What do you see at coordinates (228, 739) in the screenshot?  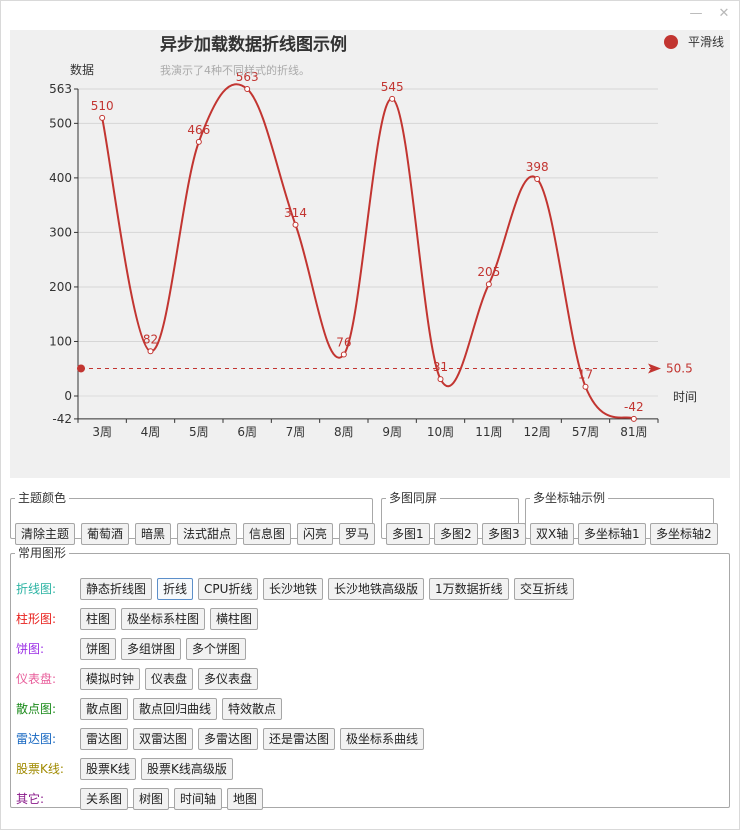 I see `chart-type-button-3: 多雷达图` at bounding box center [228, 739].